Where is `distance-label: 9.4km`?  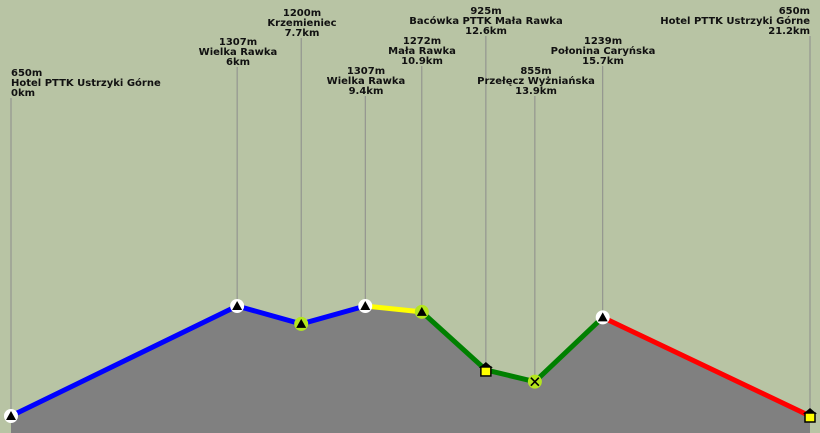 distance-label: 9.4km is located at coordinates (366, 91).